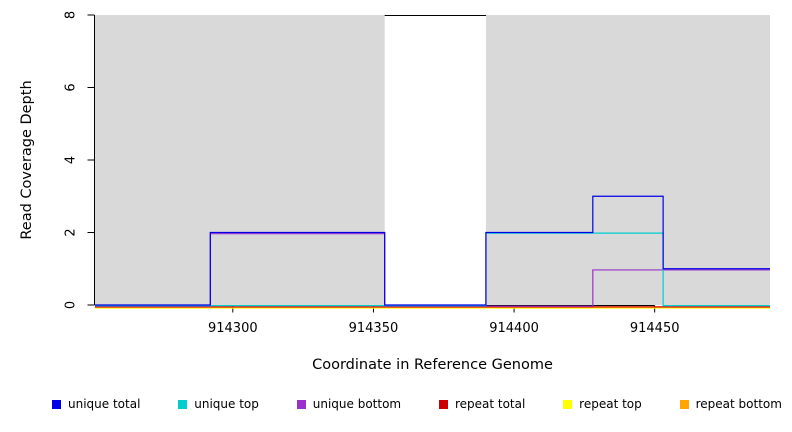 The height and width of the screenshot is (432, 792). I want to click on legend-label: unique bottom, so click(357, 404).